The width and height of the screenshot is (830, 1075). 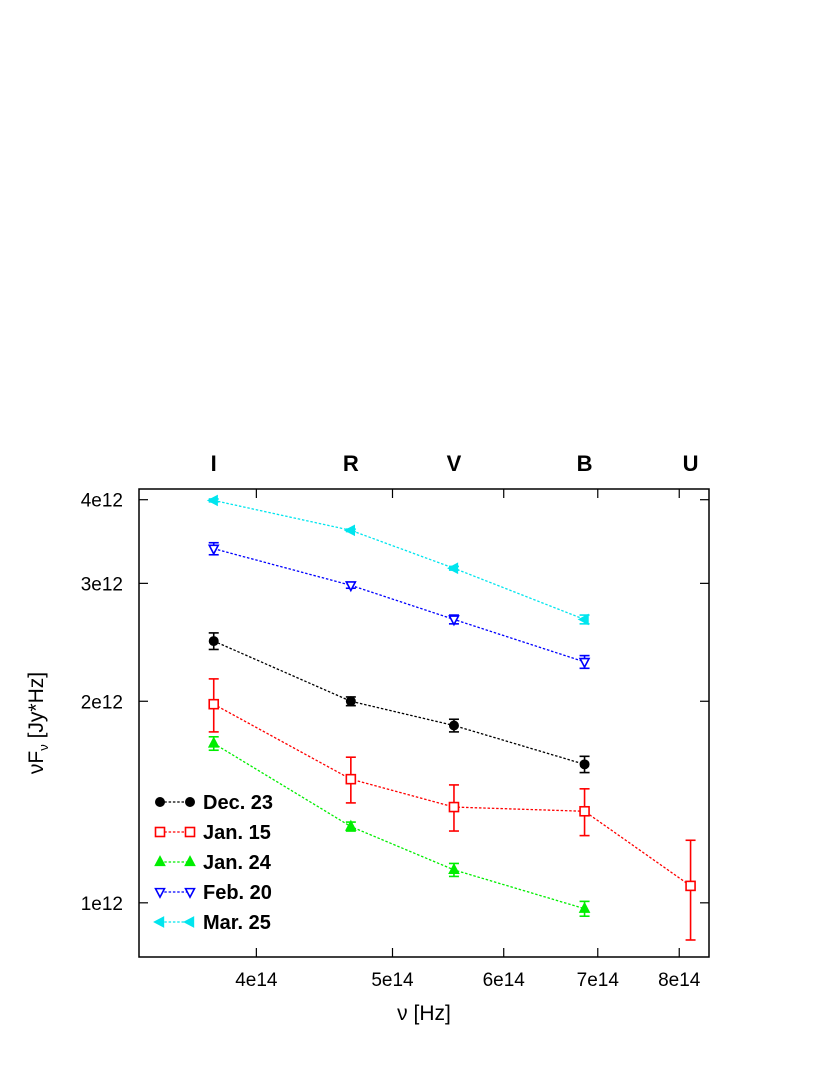 I want to click on y-axis-title: νFν [Jy*Hz], so click(x=38, y=723).